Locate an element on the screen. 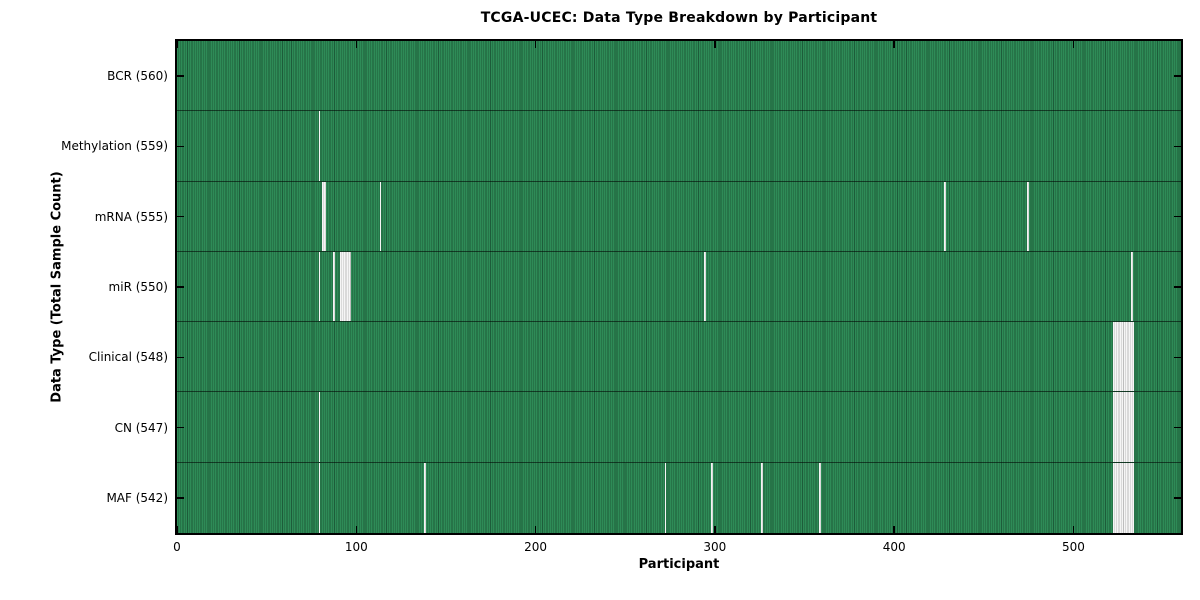 This screenshot has width=1200, height=600. y-tick-label-cn: CN (547) is located at coordinates (141, 427).